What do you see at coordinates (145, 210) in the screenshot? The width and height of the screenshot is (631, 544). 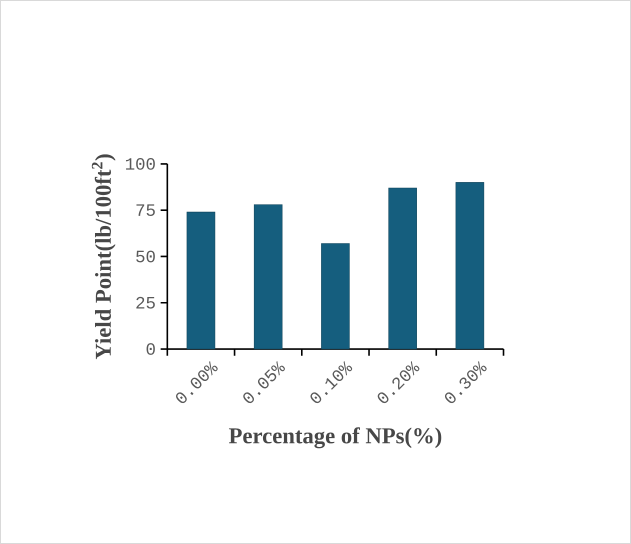 I see `y-tick-label: 75` at bounding box center [145, 210].